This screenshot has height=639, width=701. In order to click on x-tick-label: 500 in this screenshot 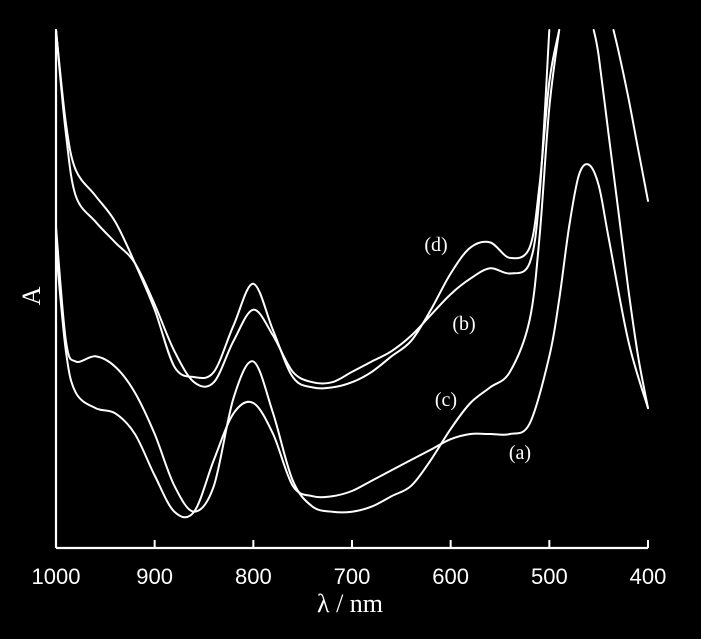, I will do `click(549, 576)`.